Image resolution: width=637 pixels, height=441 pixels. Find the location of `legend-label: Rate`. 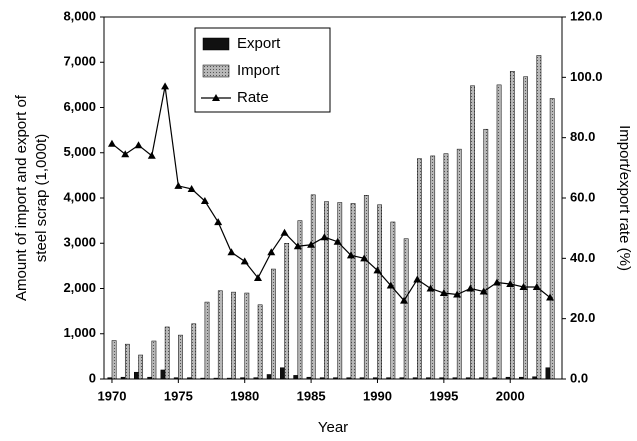

legend-label: Rate is located at coordinates (253, 97).